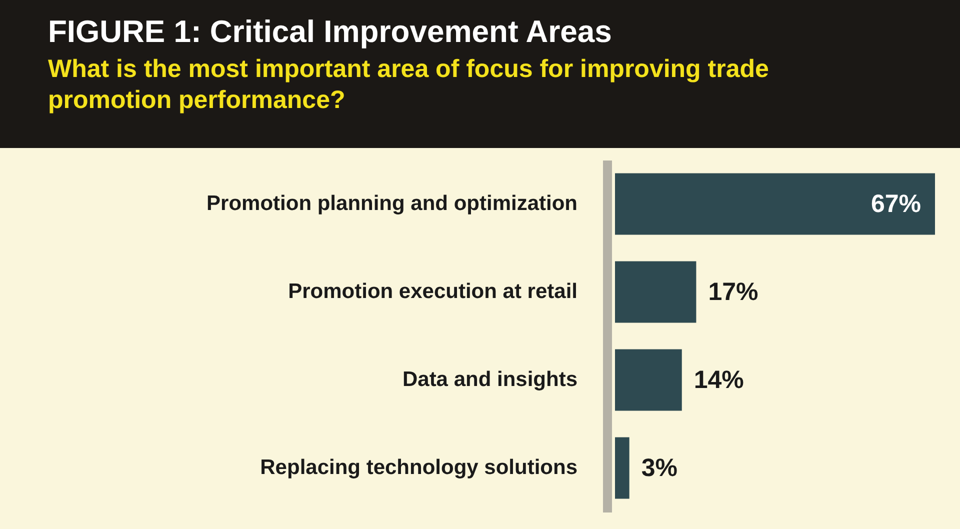  Describe the element at coordinates (433, 291) in the screenshot. I see `y-tick-label: Promotion execution at retail` at that location.